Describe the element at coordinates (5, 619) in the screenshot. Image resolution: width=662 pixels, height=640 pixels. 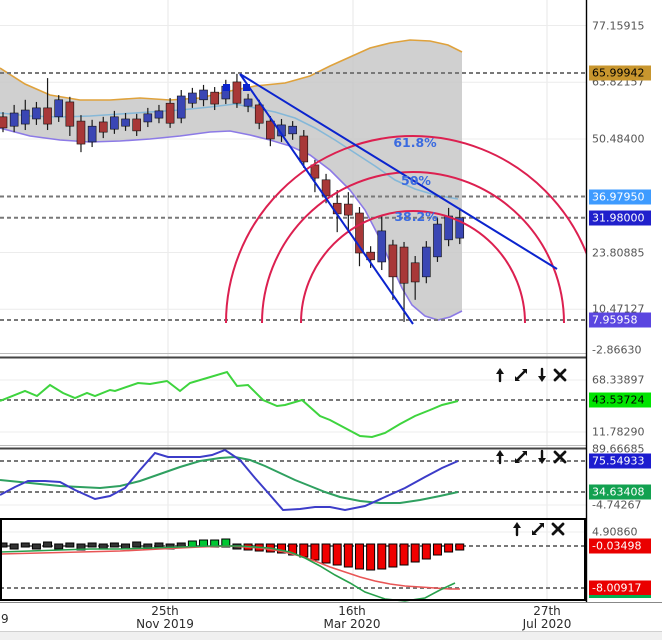
I see `time-label-partial: 9` at that location.